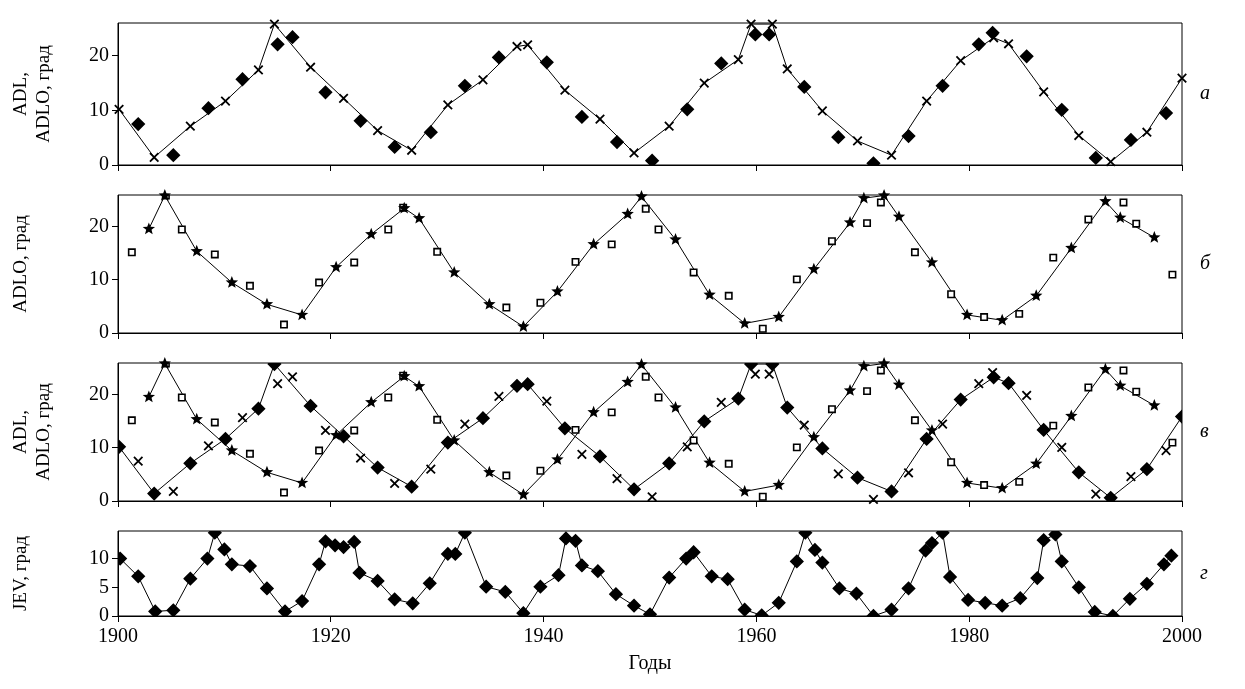 The width and height of the screenshot is (1245, 689). Describe the element at coordinates (20, 573) in the screenshot. I see `y-axis-title: JEV, град` at that location.